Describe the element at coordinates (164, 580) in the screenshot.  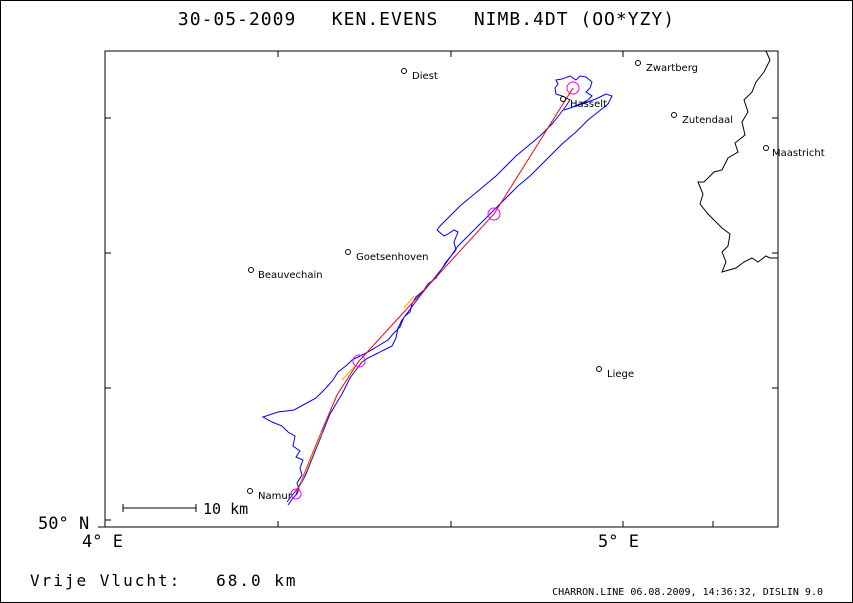
I see `distance-summary: Vrije Vlucht: 68.0 km` at that location.